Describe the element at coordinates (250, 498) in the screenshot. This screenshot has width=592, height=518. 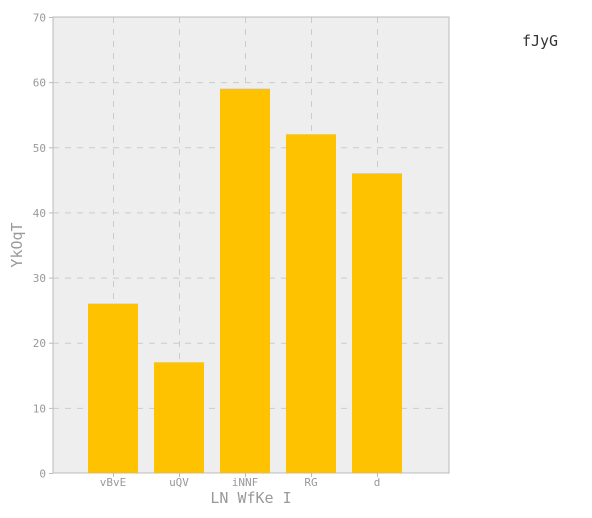
I see `x-axis-title: LN WfKe I` at that location.